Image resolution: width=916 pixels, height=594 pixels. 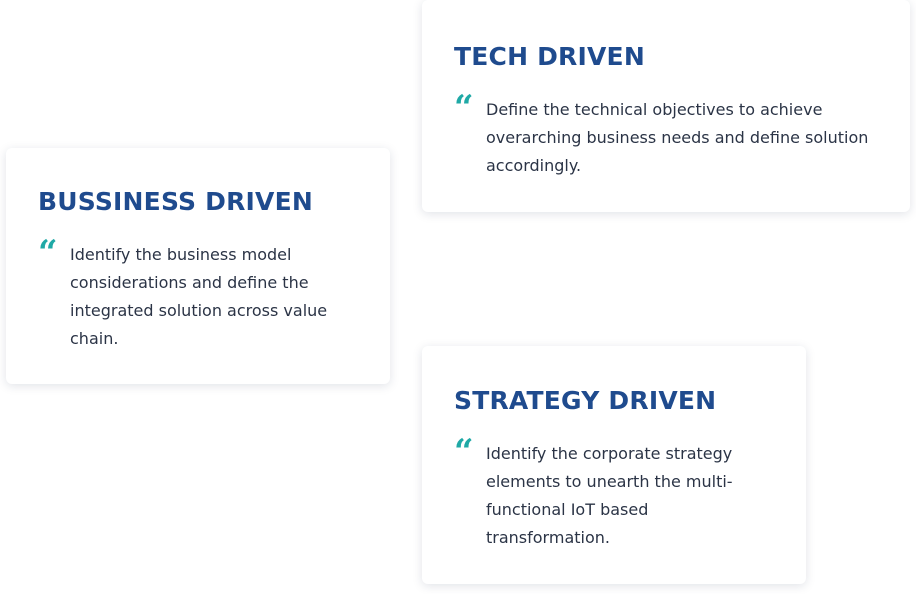 I want to click on card-title: BUSSINESS DRIVEN, so click(x=175, y=201).